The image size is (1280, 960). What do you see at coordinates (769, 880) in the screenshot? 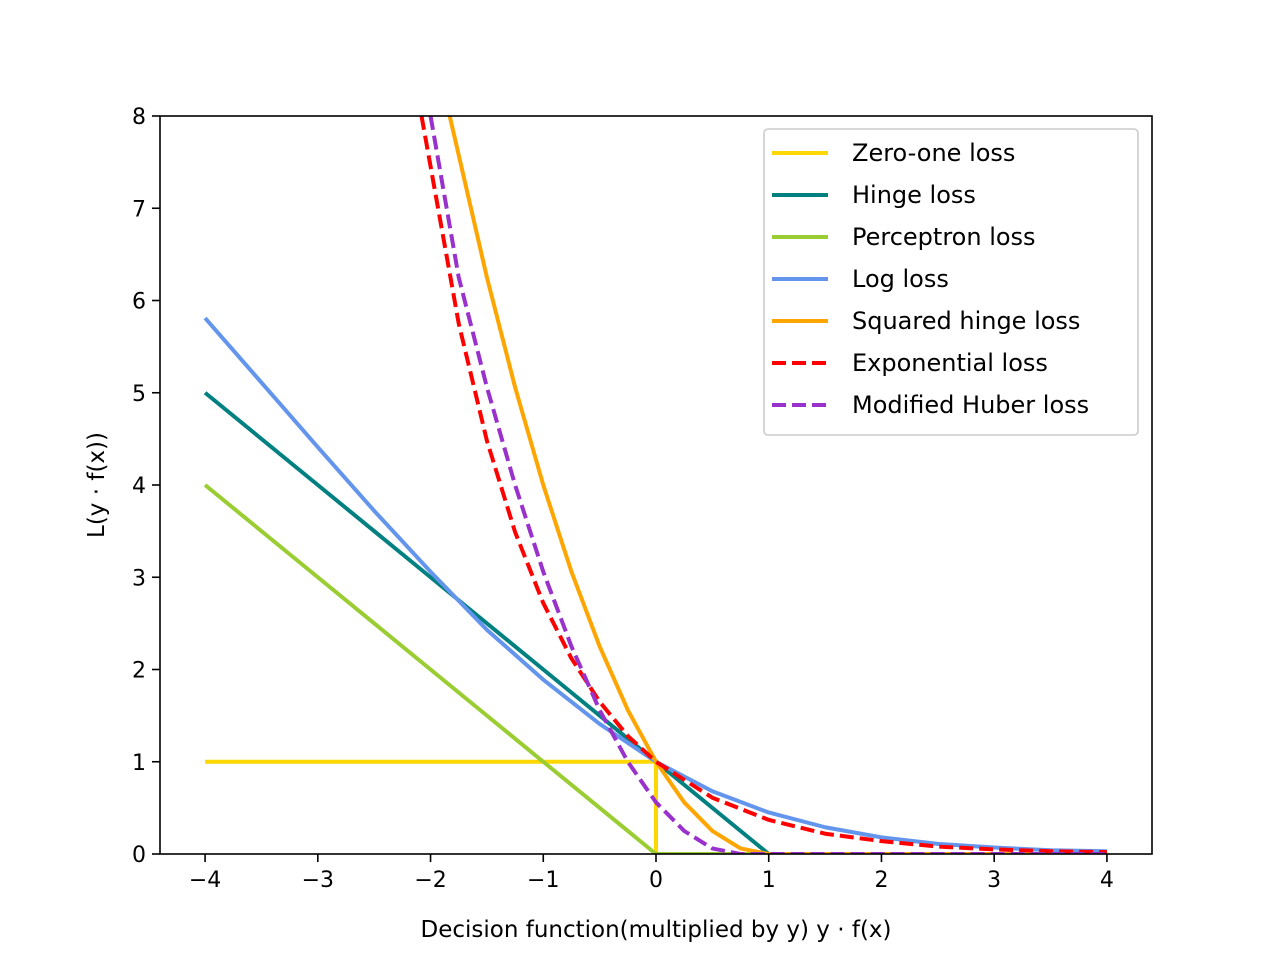
I see `x-tick-label: 1` at bounding box center [769, 880].